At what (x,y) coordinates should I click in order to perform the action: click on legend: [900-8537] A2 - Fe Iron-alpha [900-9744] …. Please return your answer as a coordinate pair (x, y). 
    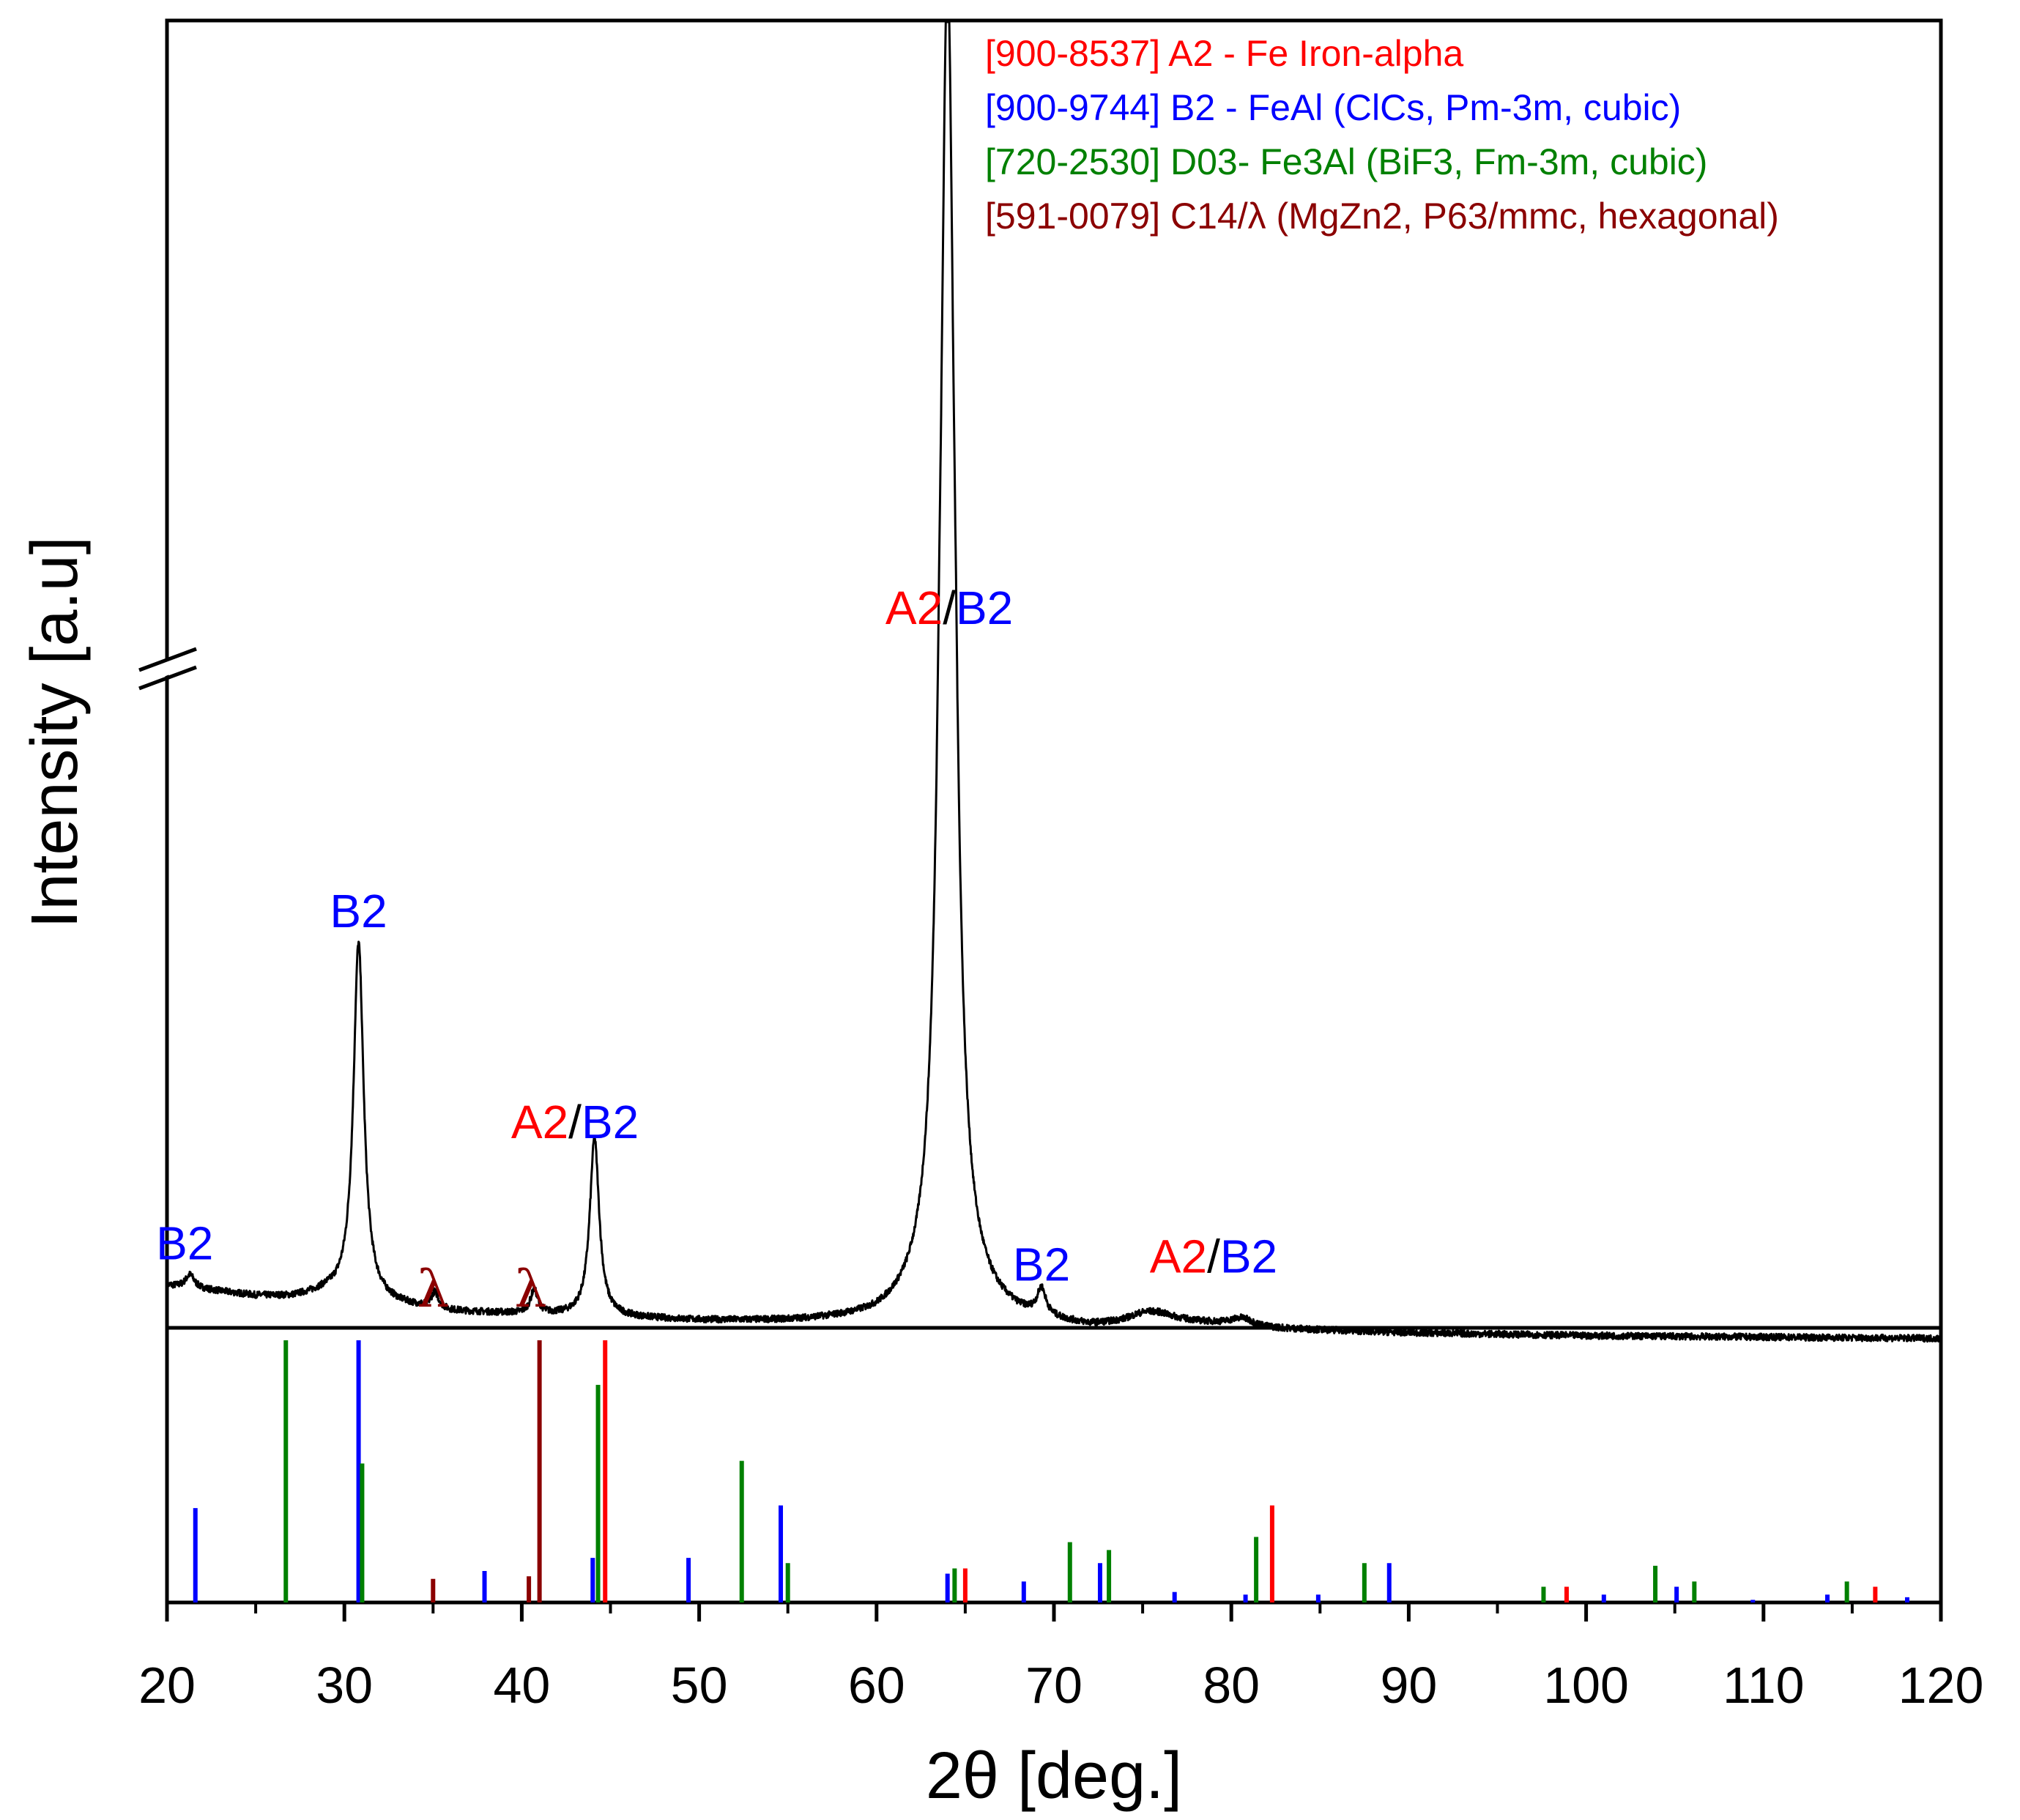
    Looking at the image, I should click on (1382, 135).